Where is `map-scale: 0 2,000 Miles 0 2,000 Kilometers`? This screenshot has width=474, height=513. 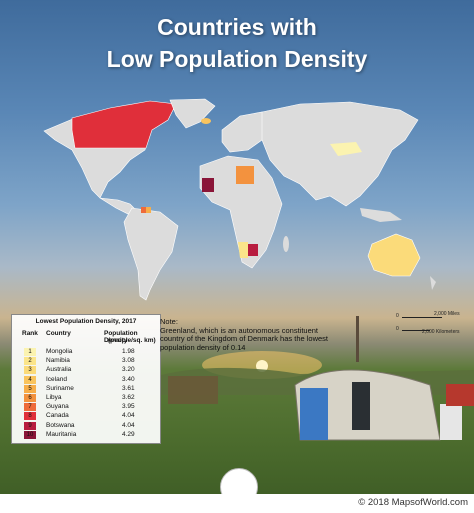 map-scale: 0 2,000 Miles 0 2,000 Kilometers is located at coordinates (431, 323).